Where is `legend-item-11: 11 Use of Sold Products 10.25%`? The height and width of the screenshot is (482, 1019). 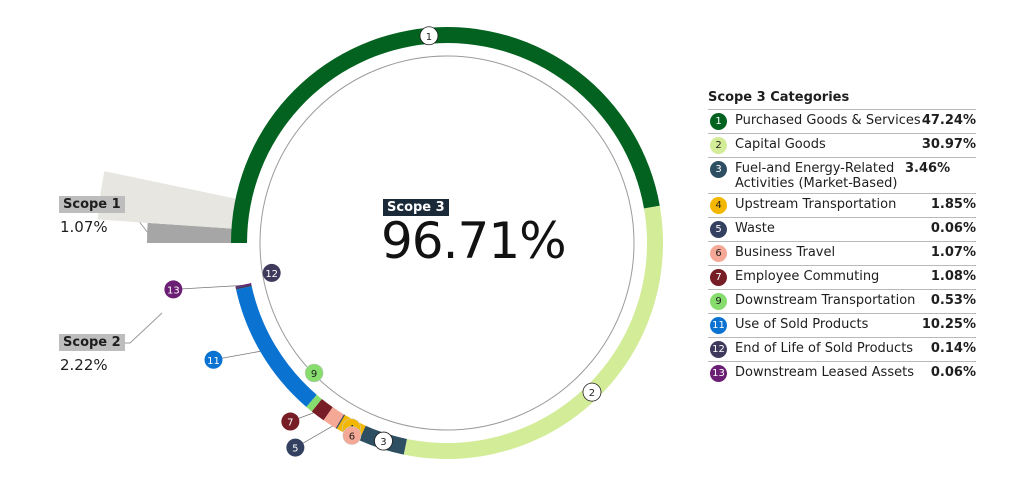
legend-item-11: 11 Use of Sold Products 10.25% is located at coordinates (842, 325).